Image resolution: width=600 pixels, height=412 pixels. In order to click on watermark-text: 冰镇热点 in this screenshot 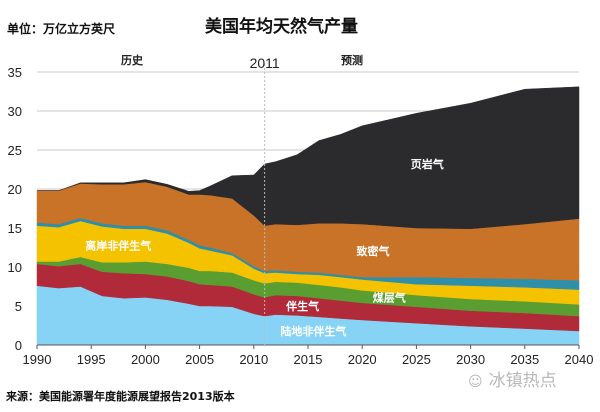, I will do `click(522, 381)`.